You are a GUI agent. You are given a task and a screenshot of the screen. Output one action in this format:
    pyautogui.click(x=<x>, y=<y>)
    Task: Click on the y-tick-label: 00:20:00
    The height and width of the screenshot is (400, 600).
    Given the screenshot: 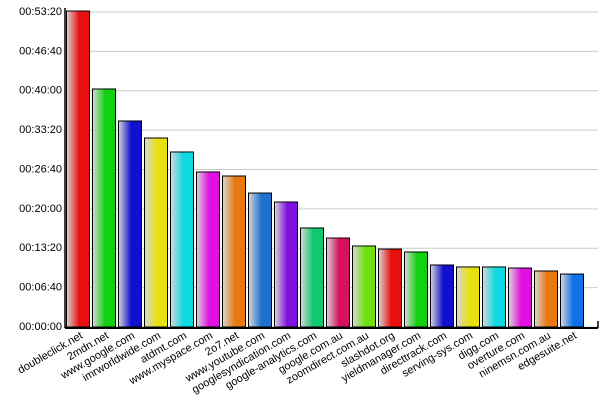 What is the action you would take?
    pyautogui.click(x=40, y=209)
    